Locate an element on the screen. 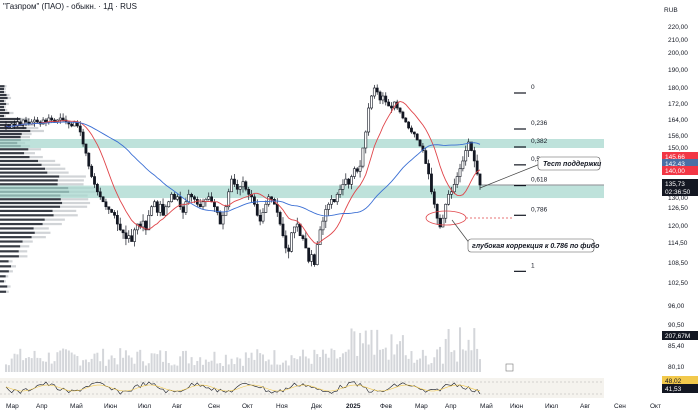 This screenshot has width=700, height=413. support-test-box is located at coordinates (569, 163).